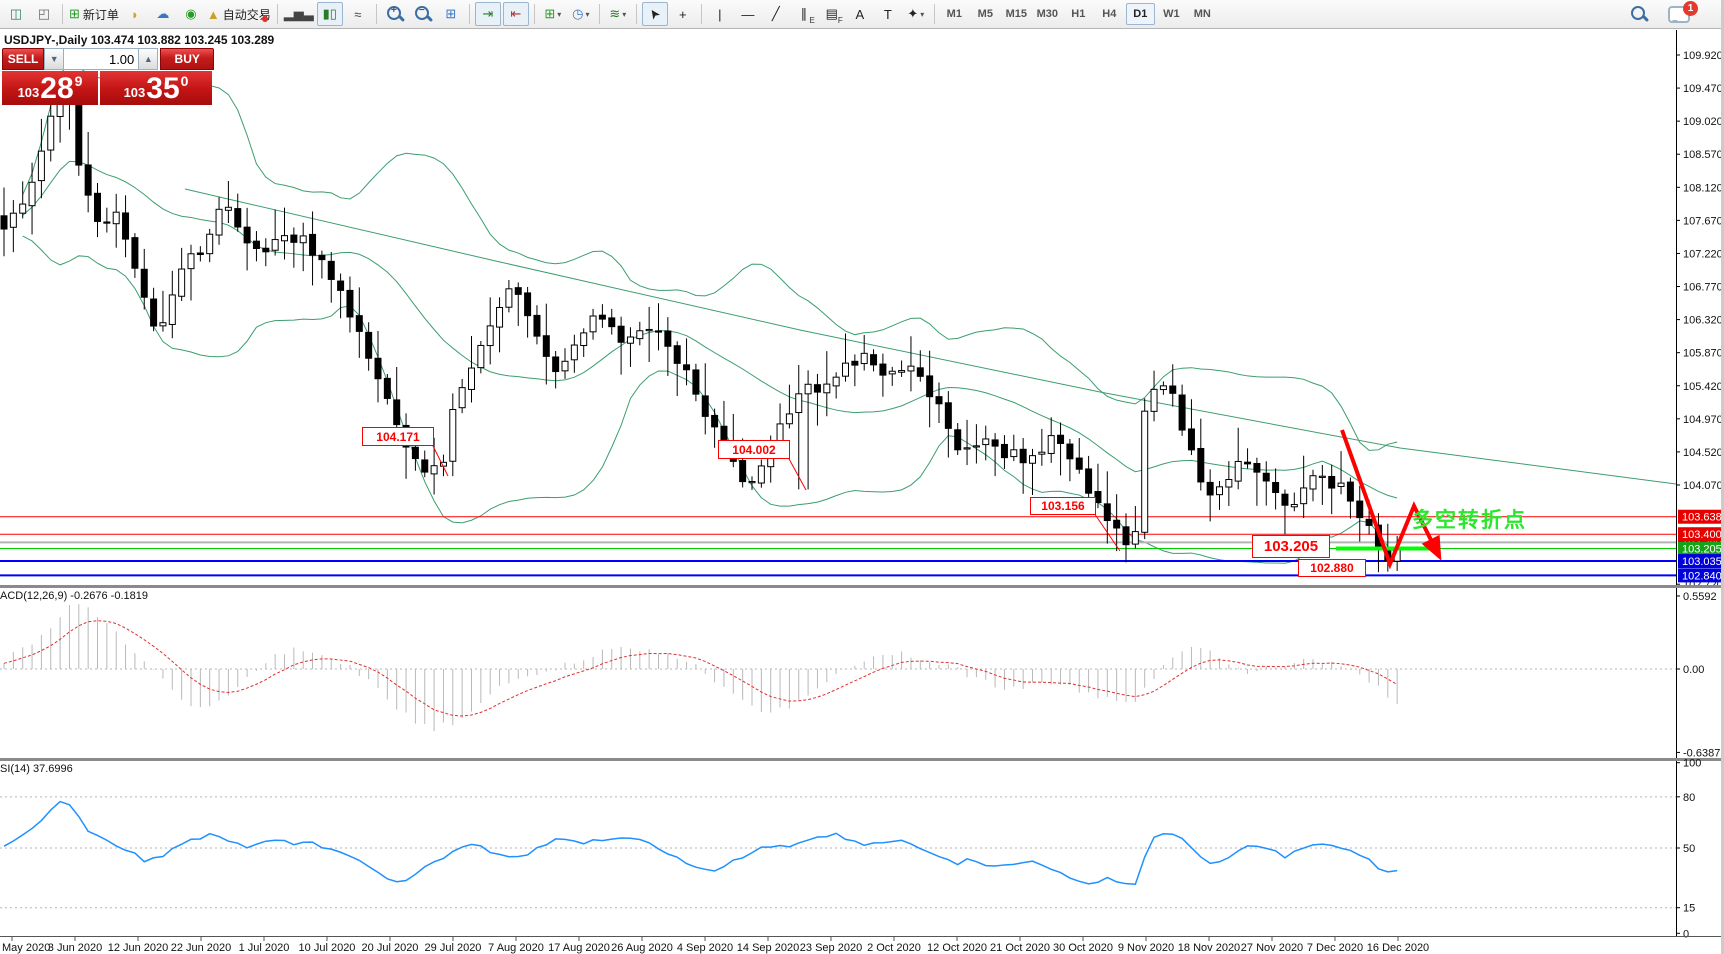 The image size is (1724, 954). Describe the element at coordinates (23, 59) in the screenshot. I see `sell-button: SELL` at that location.